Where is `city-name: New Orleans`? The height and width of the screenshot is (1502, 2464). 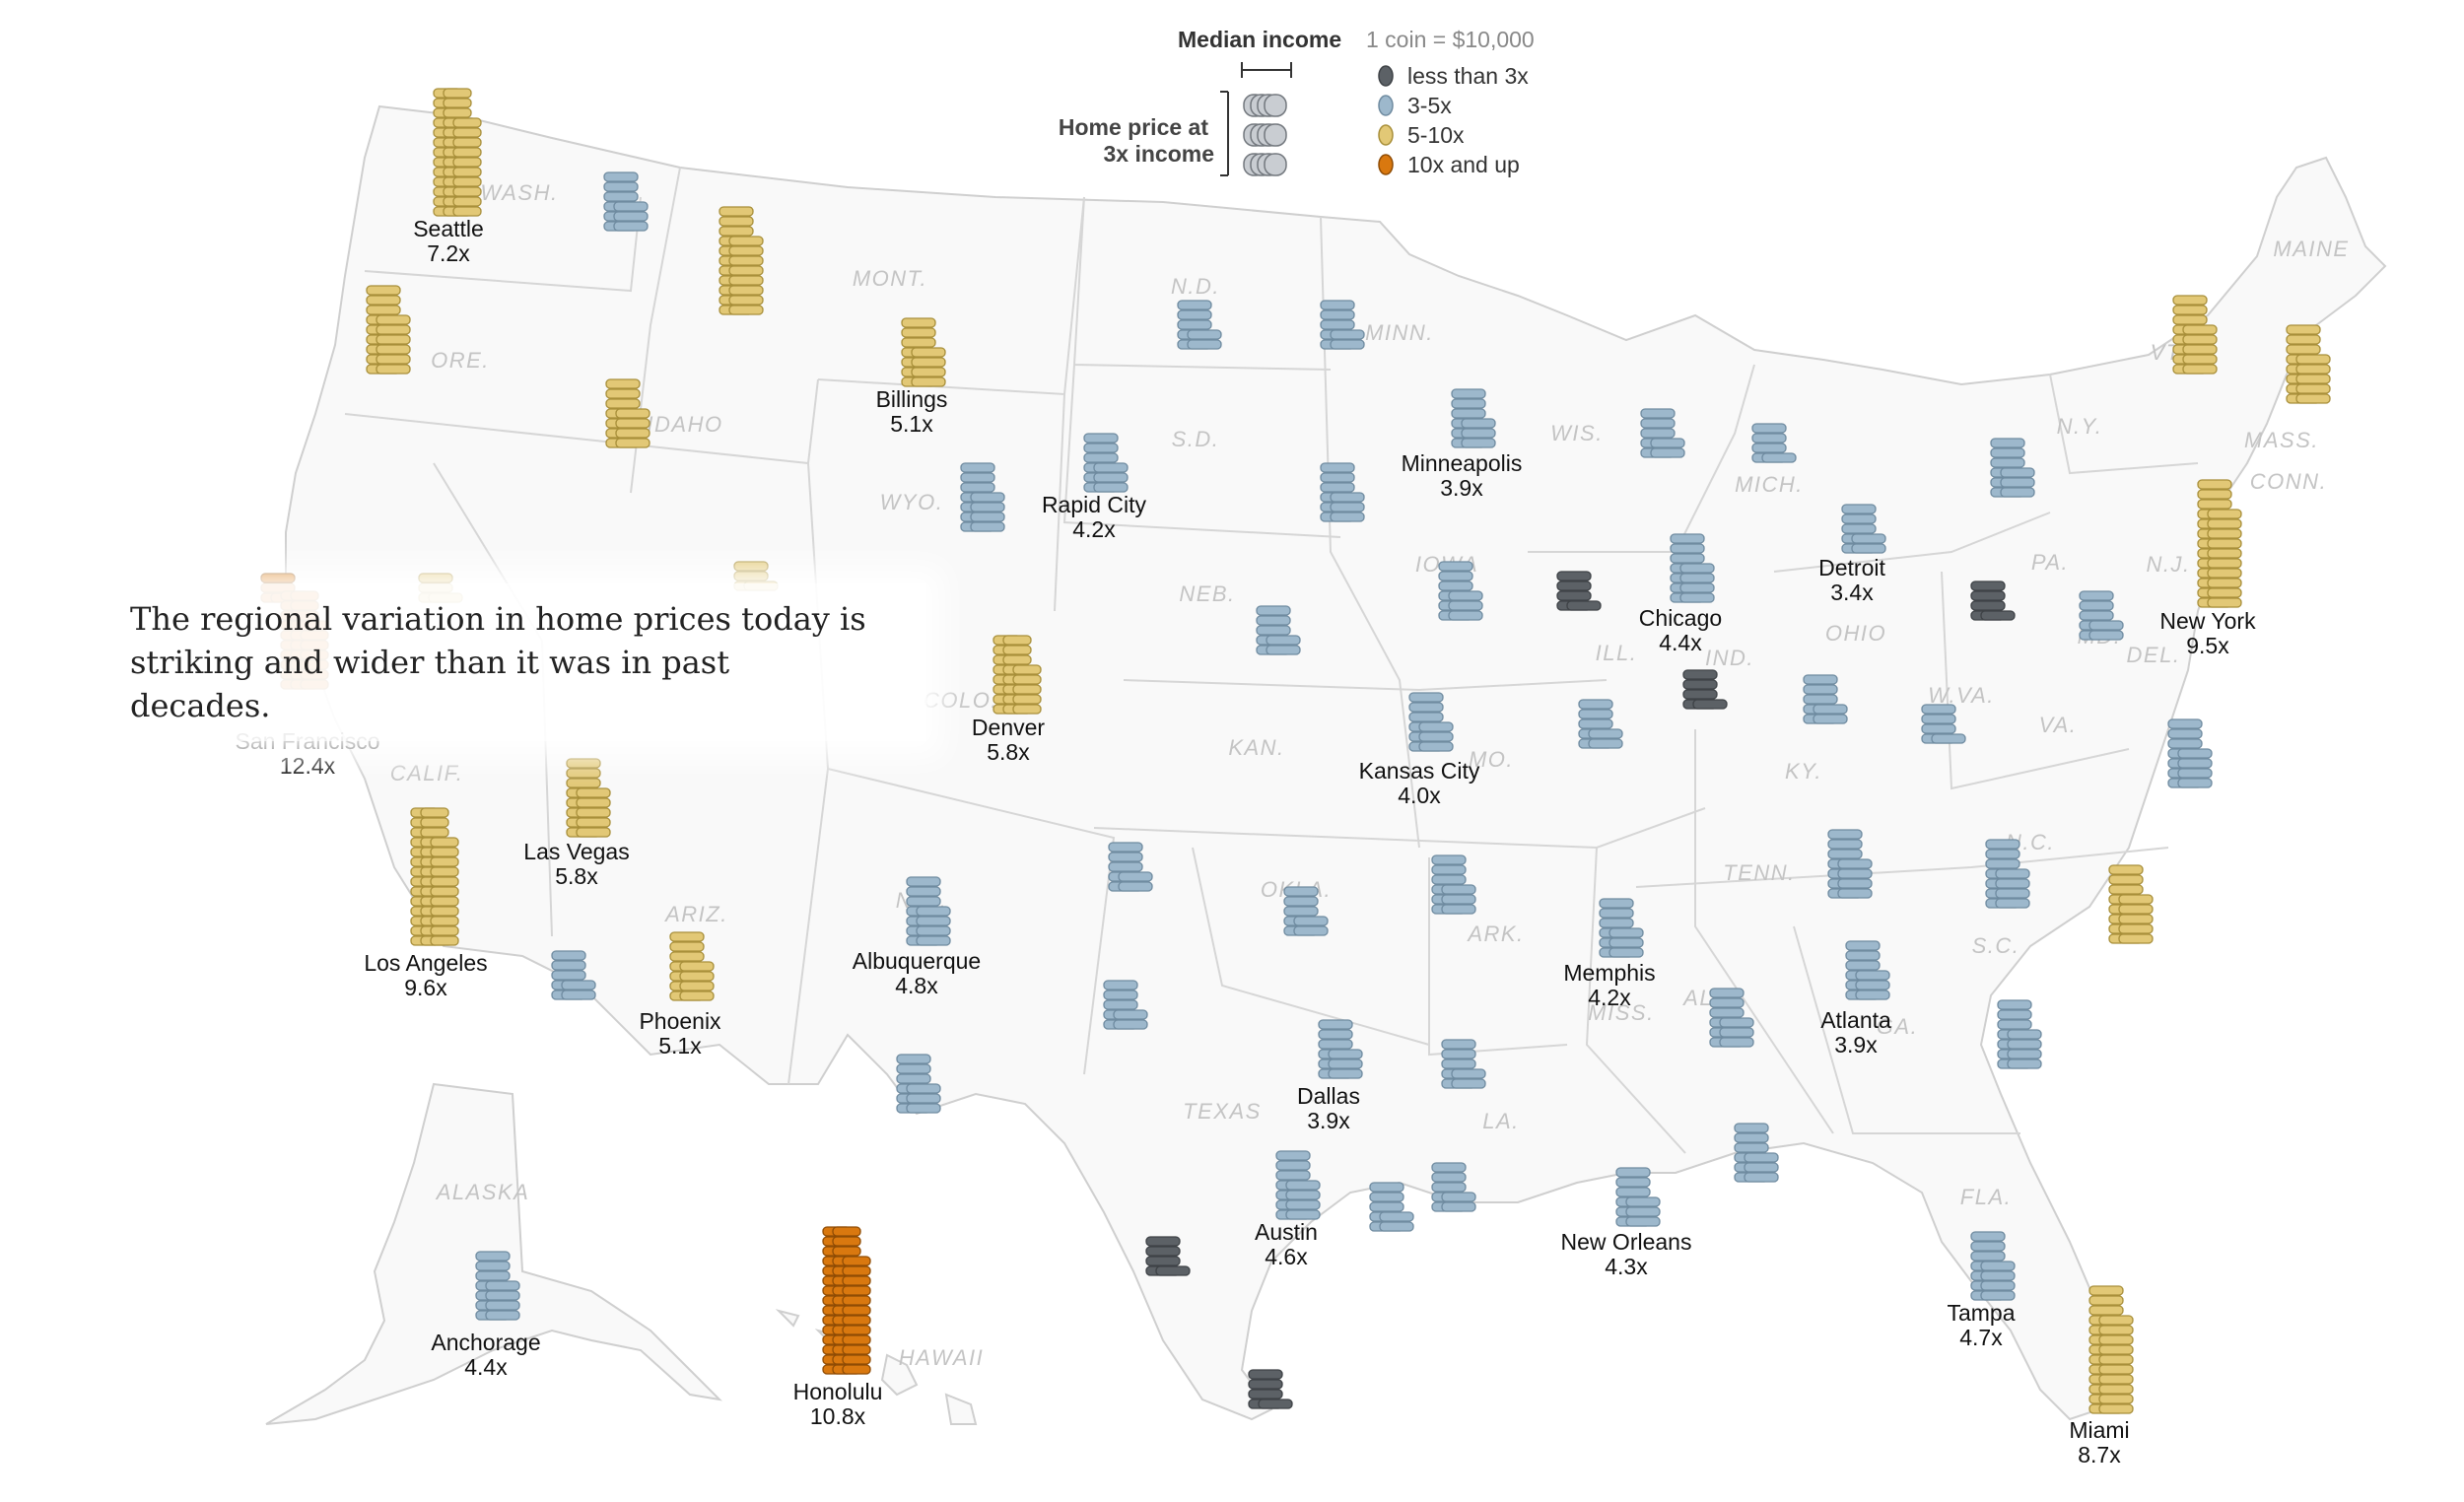
city-name: New Orleans is located at coordinates (1626, 1242).